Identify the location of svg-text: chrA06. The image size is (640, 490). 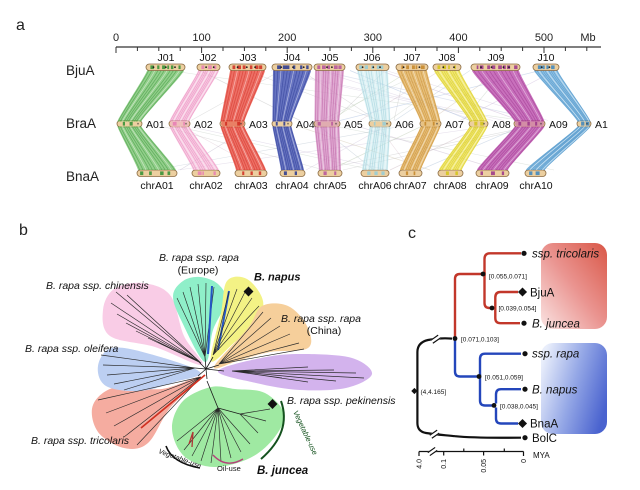
(374, 186).